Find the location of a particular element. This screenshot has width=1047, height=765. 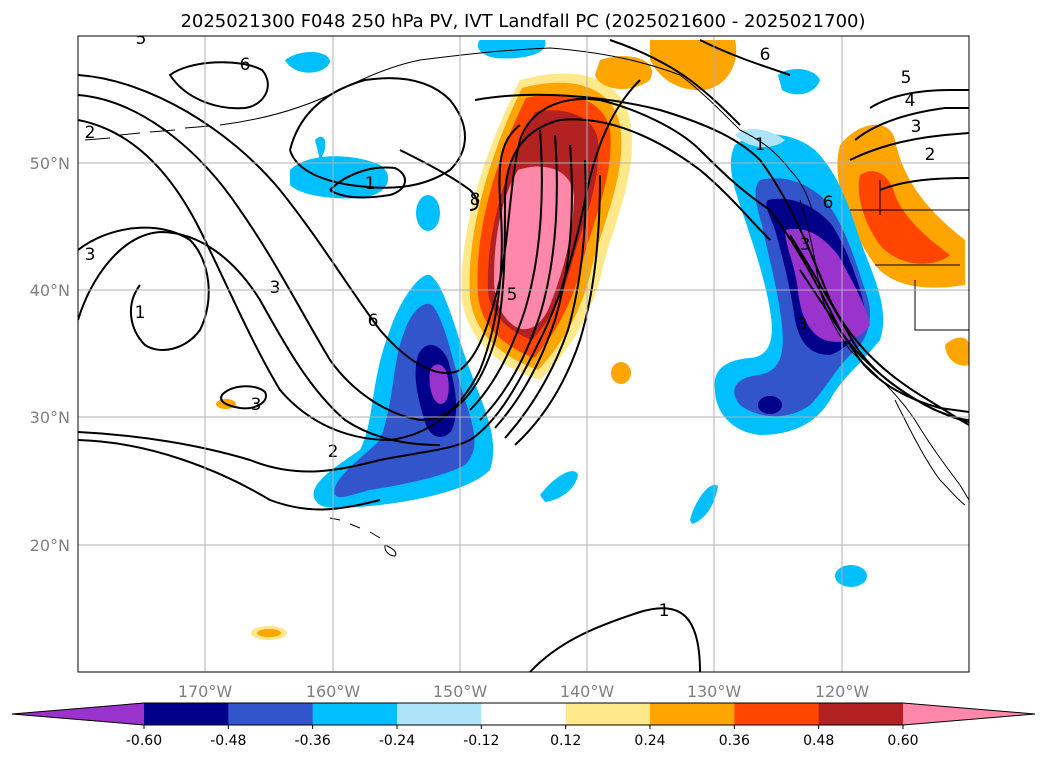

us-border is located at coordinates (909, 255).